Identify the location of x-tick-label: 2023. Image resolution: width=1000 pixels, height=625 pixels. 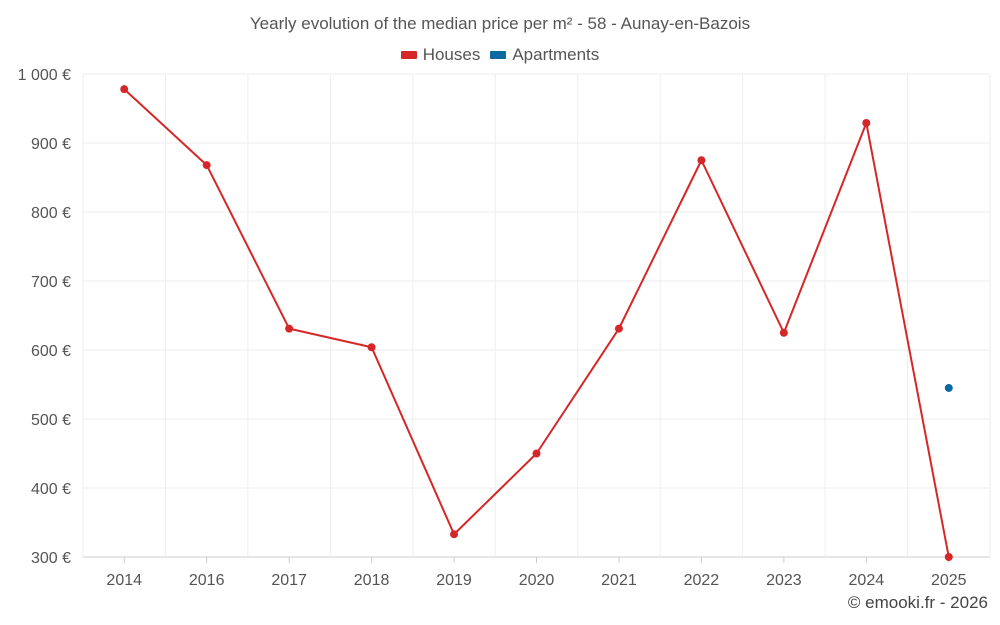
(784, 580).